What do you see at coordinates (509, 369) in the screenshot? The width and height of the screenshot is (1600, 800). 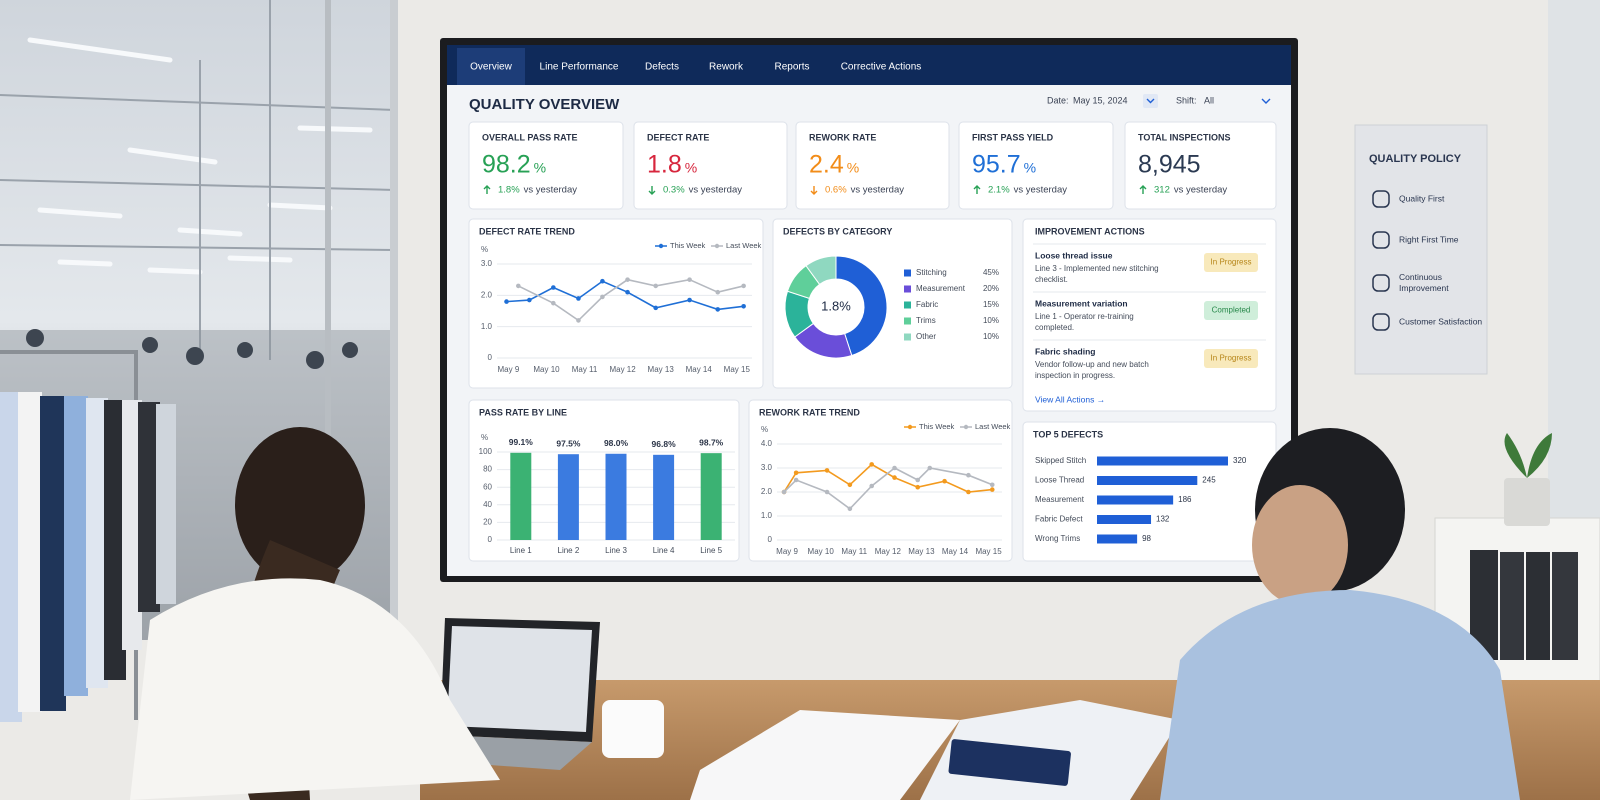 I see `x-tick-label: May 9` at bounding box center [509, 369].